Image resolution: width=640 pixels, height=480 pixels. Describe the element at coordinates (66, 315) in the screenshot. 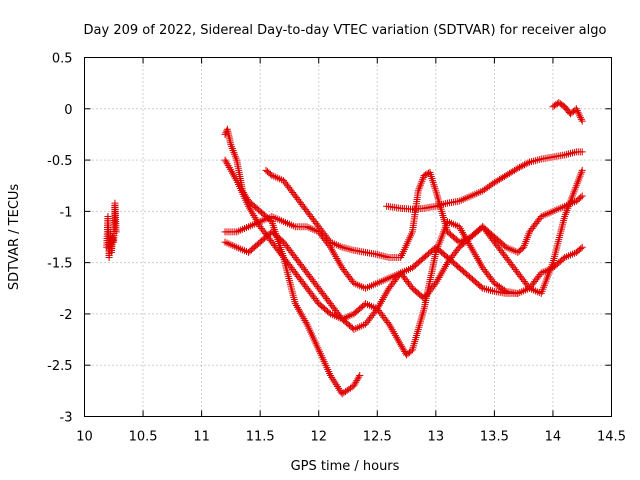

I see `y-tick-label: -2` at that location.